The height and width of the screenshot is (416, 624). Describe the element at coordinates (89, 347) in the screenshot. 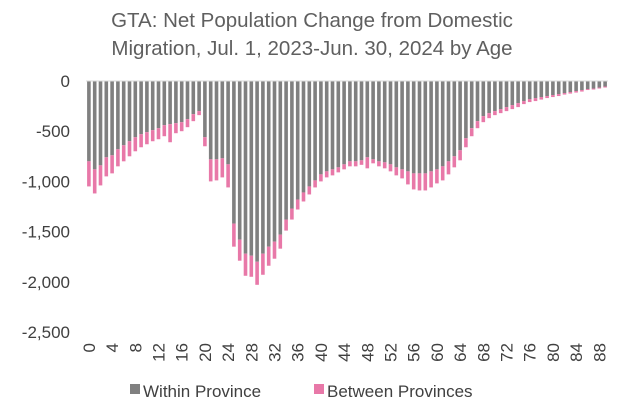

I see `x-tick-label: 0` at that location.